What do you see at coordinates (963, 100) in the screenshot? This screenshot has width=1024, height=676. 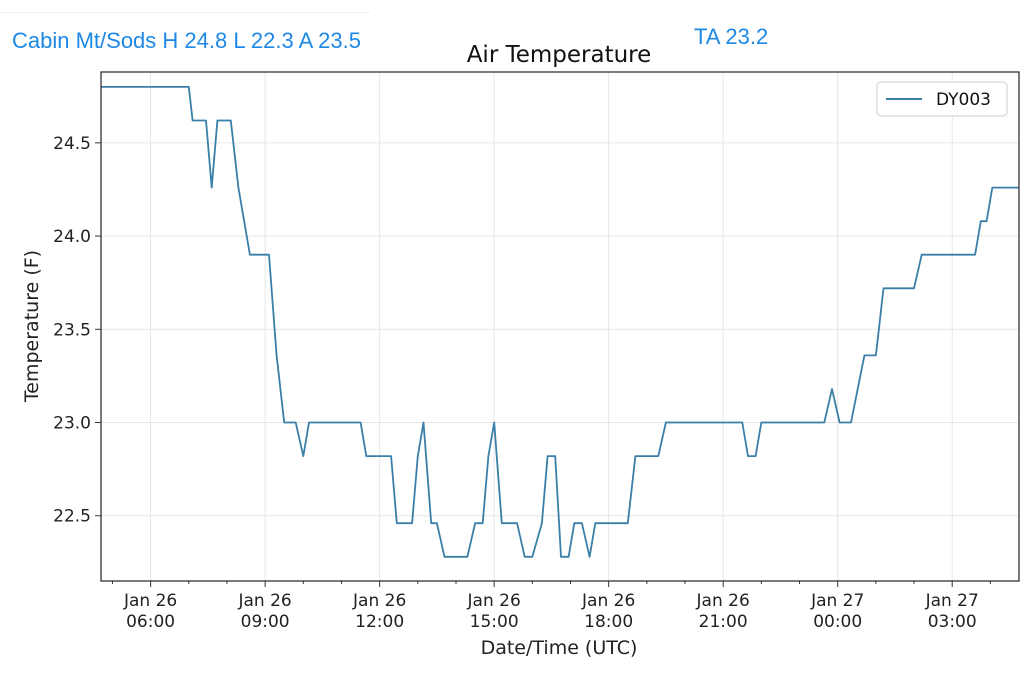 I see `legend-label: DY003` at bounding box center [963, 100].